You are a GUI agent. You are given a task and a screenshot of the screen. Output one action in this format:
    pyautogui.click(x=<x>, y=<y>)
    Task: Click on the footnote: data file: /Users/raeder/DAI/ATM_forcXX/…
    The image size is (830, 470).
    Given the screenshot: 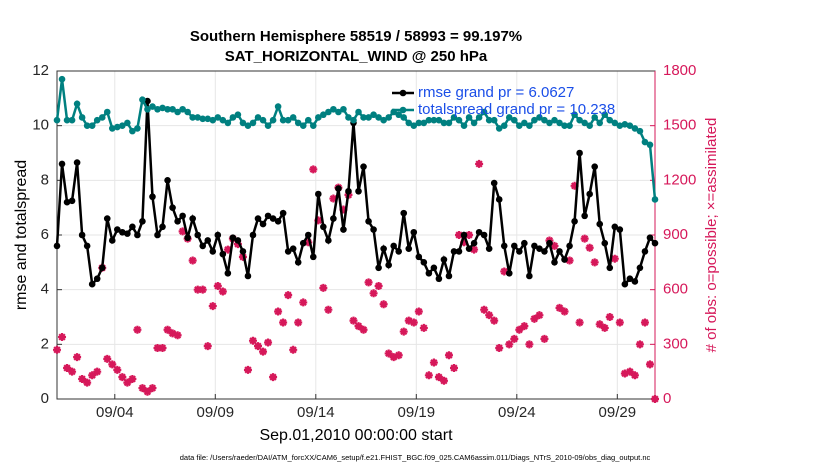 What is the action you would take?
    pyautogui.click(x=415, y=457)
    